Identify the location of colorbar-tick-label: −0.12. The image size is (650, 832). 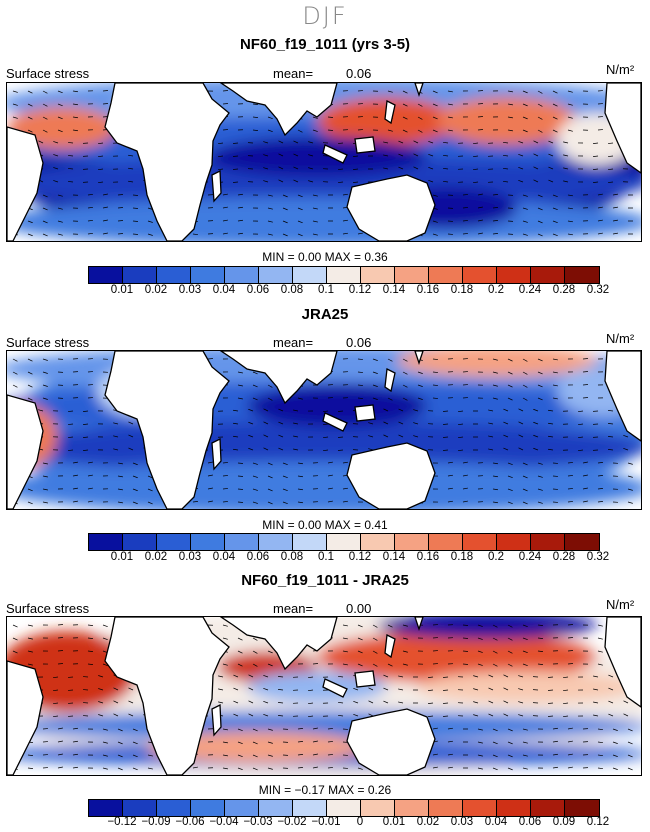
(122, 822).